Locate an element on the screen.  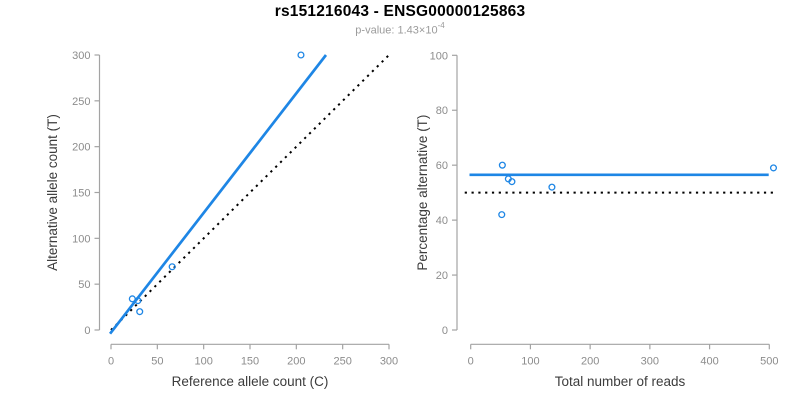
y-axis-title: Percentage alternative (T) is located at coordinates (422, 193).